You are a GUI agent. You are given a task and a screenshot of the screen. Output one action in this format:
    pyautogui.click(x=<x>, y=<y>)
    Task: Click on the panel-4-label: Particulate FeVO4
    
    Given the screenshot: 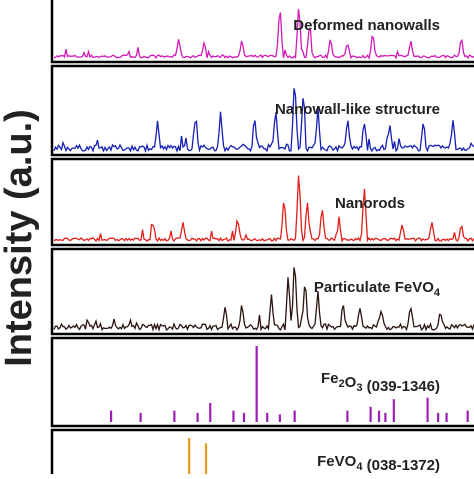 What is the action you would take?
    pyautogui.click(x=377, y=289)
    